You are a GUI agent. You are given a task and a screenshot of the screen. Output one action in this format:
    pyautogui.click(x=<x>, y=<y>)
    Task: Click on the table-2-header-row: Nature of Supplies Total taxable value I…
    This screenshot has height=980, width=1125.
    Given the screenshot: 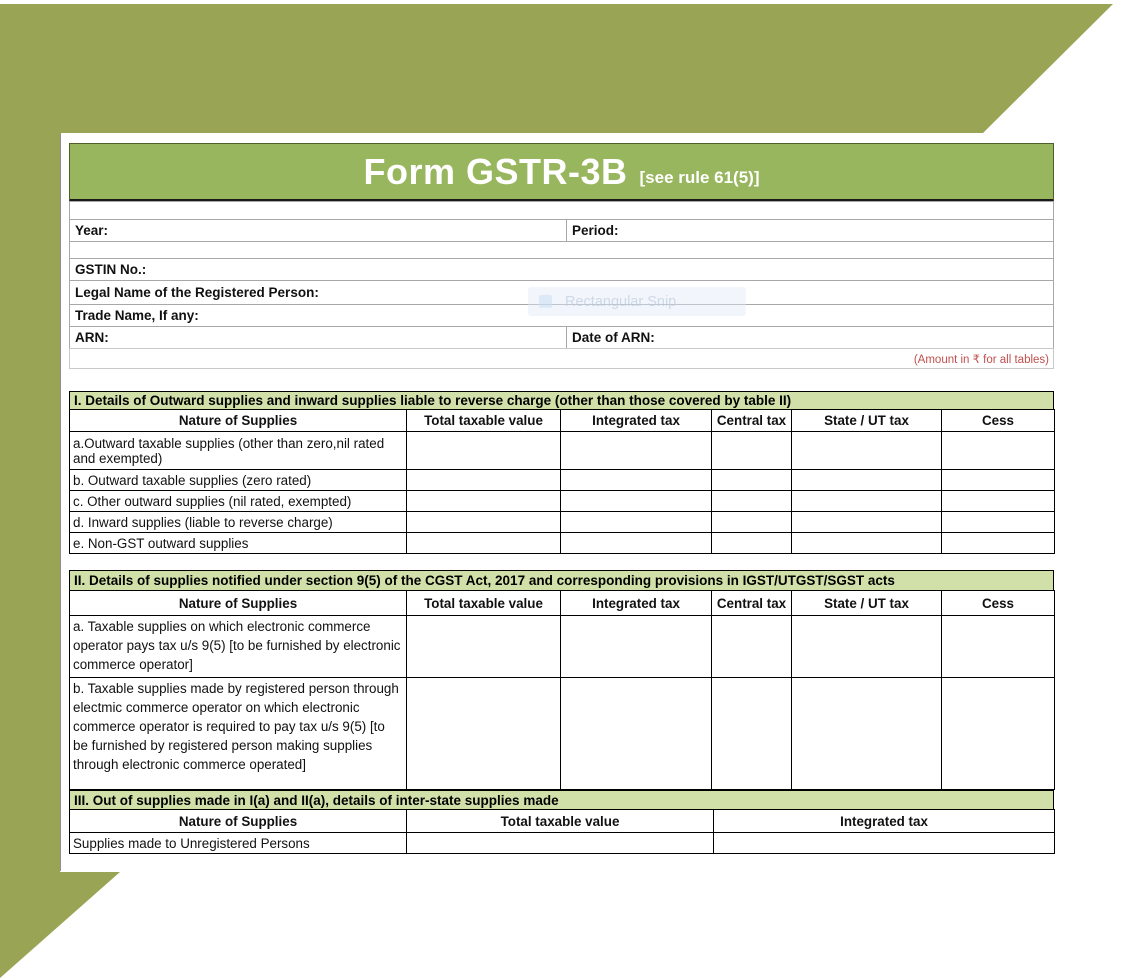 What is the action you would take?
    pyautogui.click(x=562, y=603)
    